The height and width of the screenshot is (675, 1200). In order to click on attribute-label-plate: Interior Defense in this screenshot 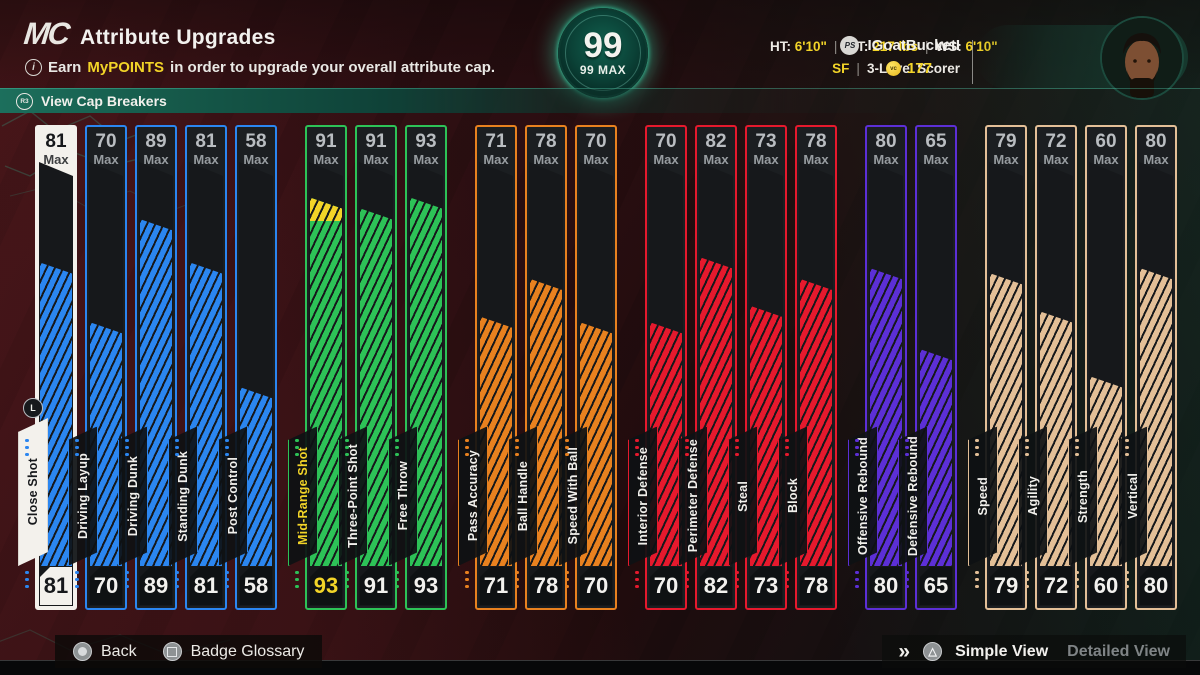, I will do `click(643, 496)`.